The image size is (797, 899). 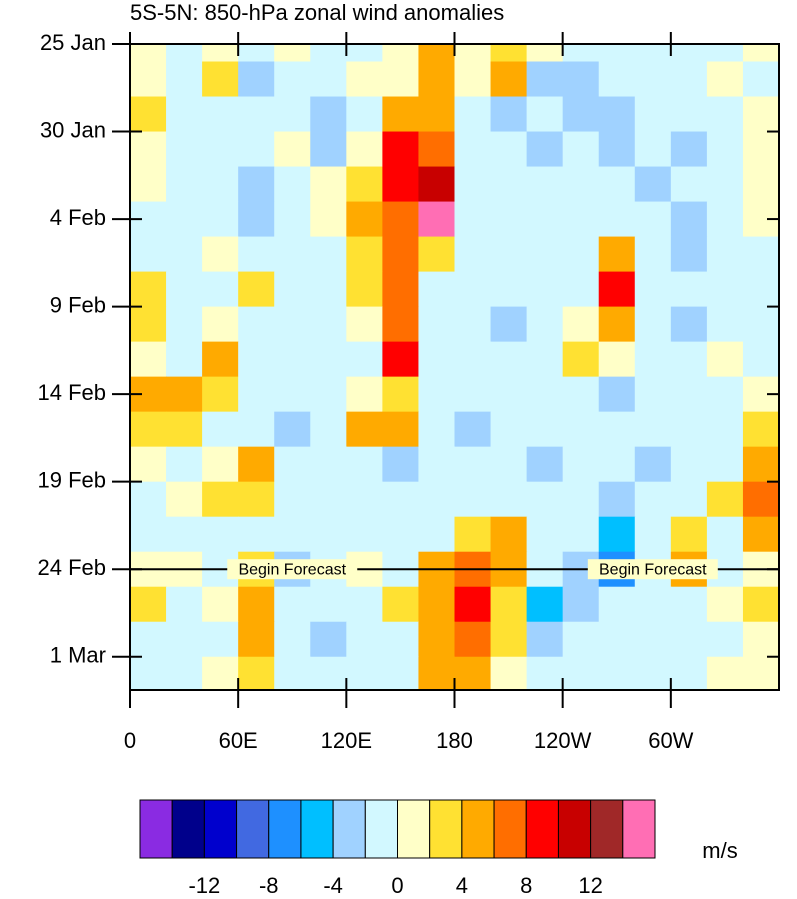 What do you see at coordinates (78, 304) in the screenshot?
I see `y-tick-label: 9 Feb` at bounding box center [78, 304].